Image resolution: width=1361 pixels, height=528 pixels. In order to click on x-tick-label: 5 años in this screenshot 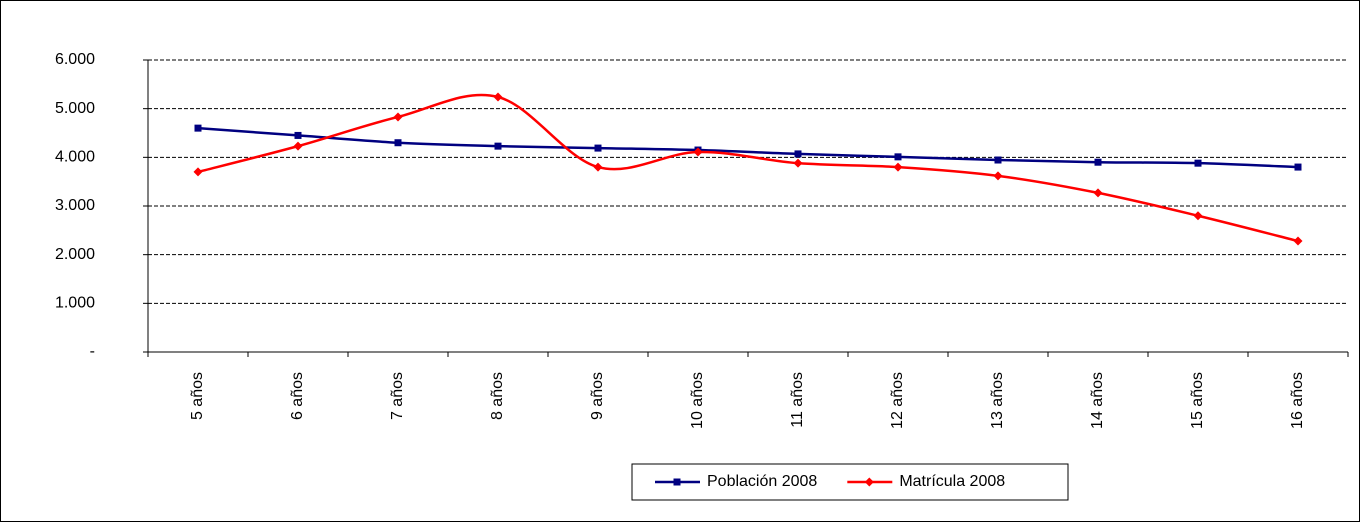, I will do `click(197, 396)`.